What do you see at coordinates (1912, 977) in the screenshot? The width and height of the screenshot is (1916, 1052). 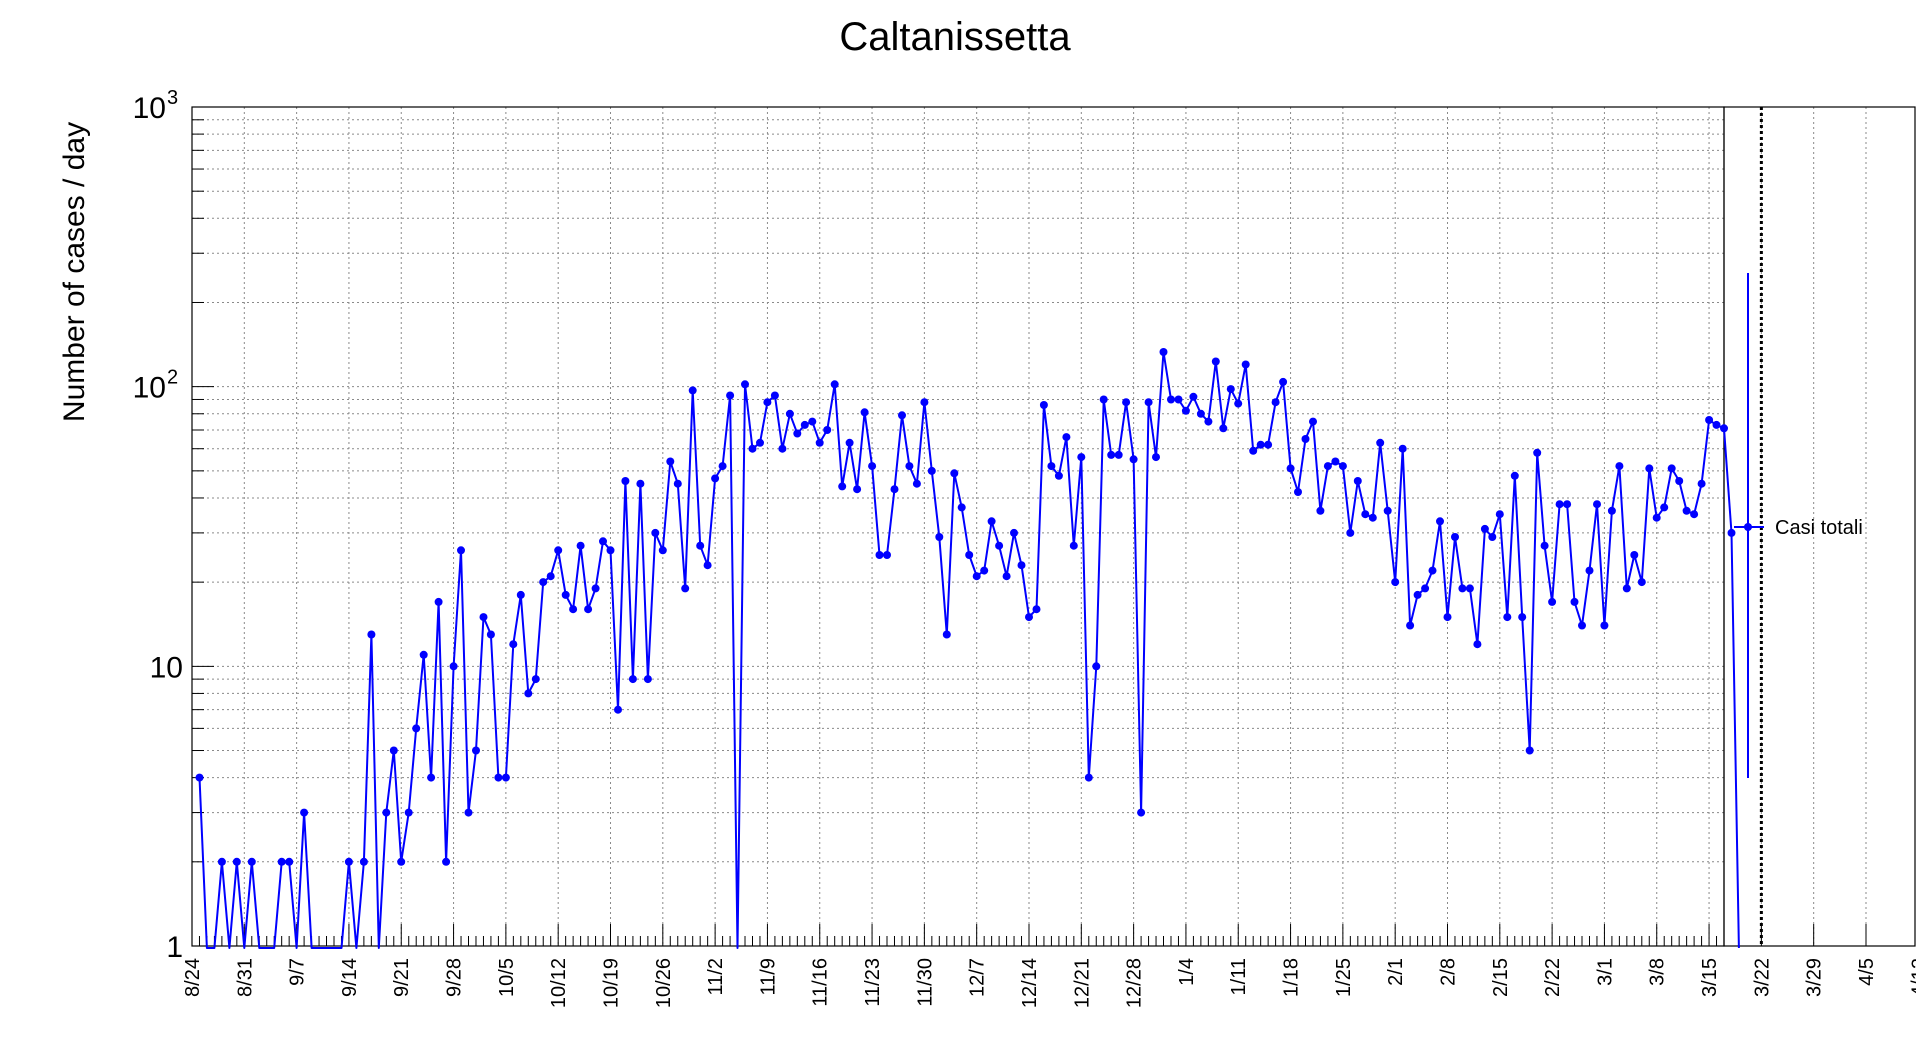 I see `x-tick-label: 4/12` at bounding box center [1912, 977].